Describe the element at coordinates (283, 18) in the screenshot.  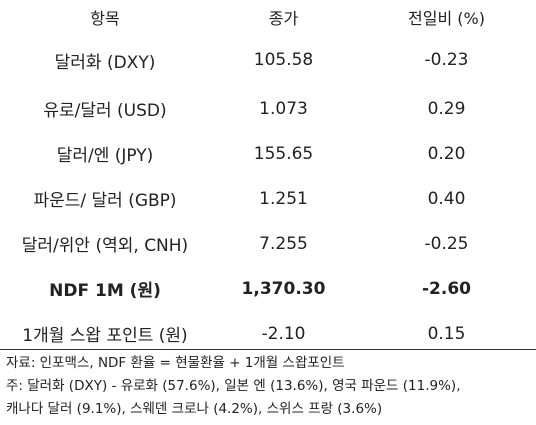
I see `header-close: 종가` at that location.